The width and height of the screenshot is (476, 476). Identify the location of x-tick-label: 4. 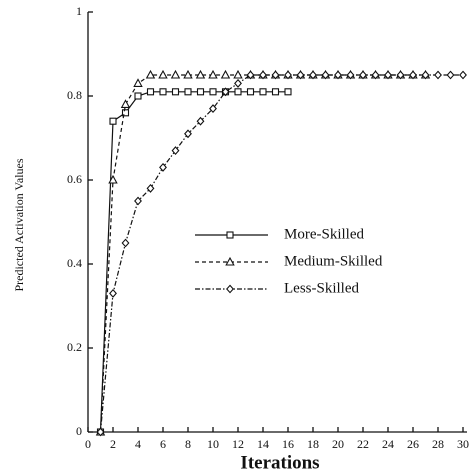
(138, 444).